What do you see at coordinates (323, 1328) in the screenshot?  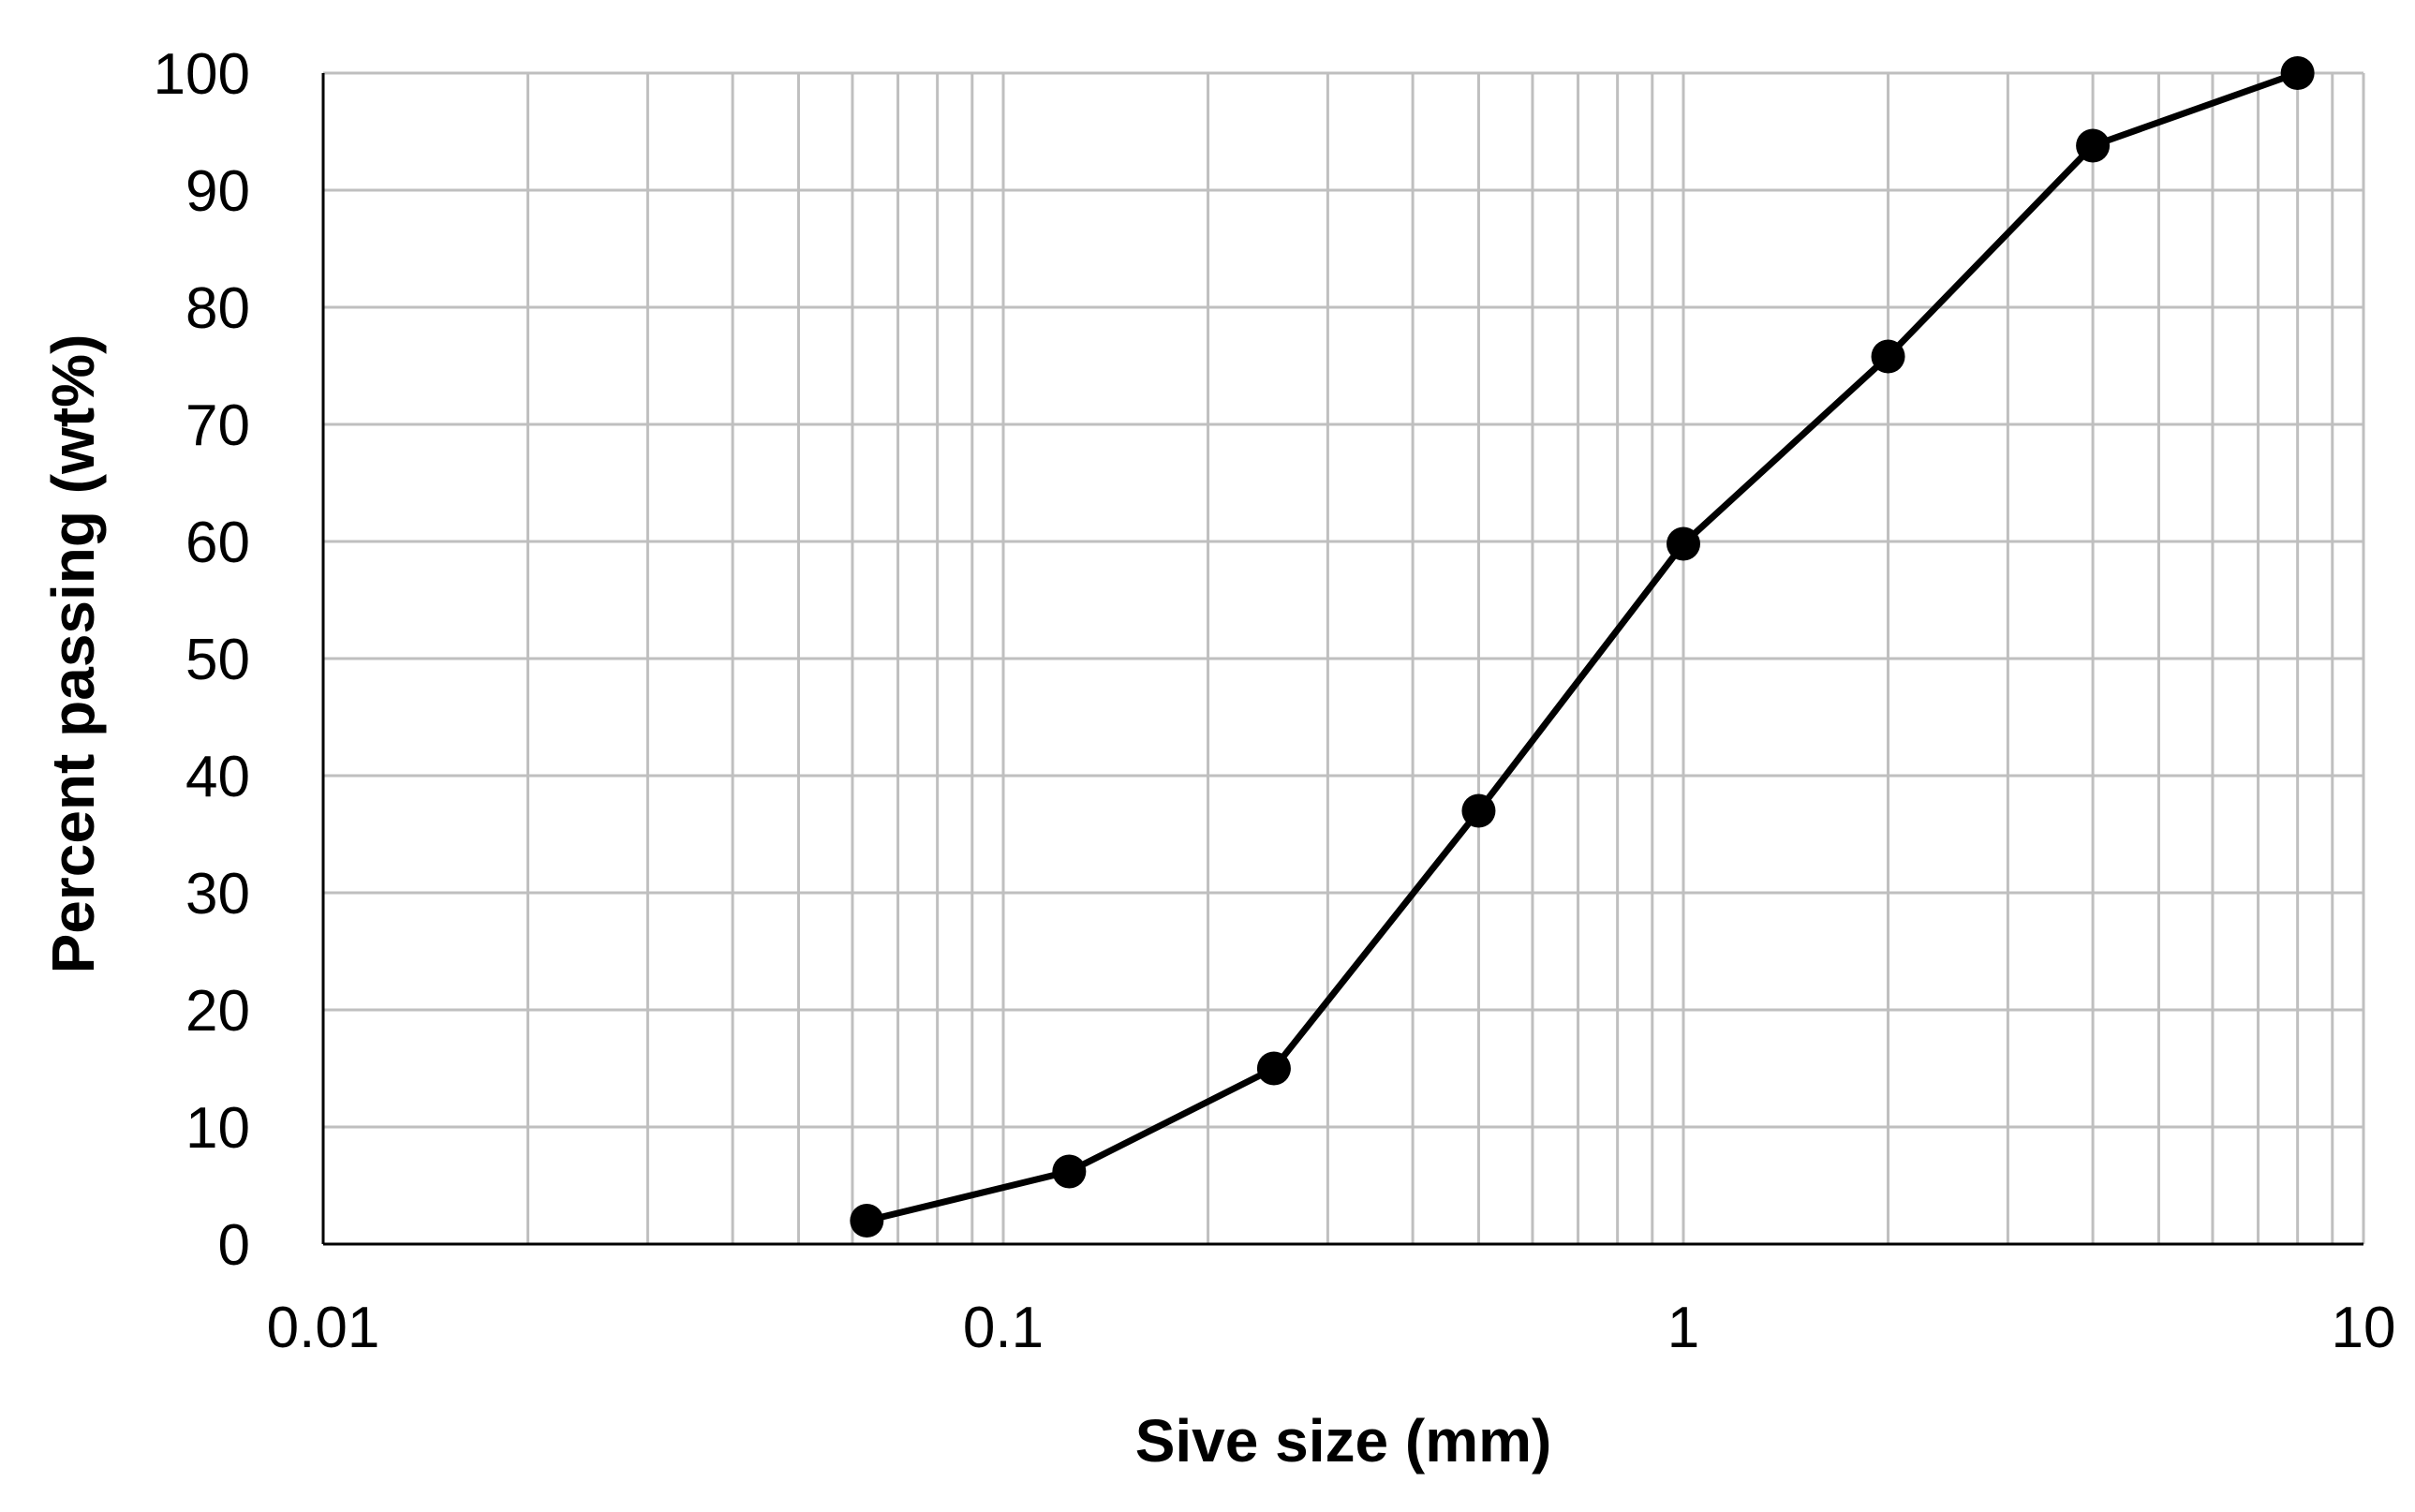 I see `x-tick-label: 0.01` at bounding box center [323, 1328].